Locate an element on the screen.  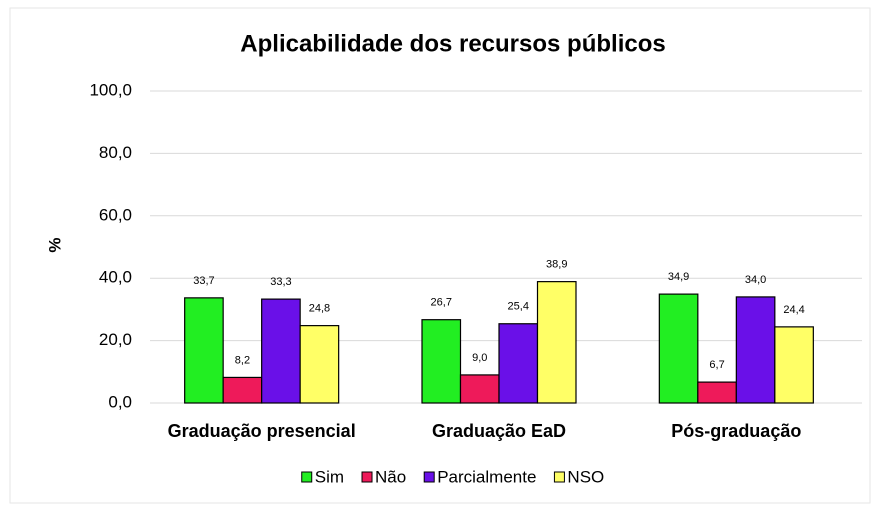
data-label: 9,0 is located at coordinates (479, 358).